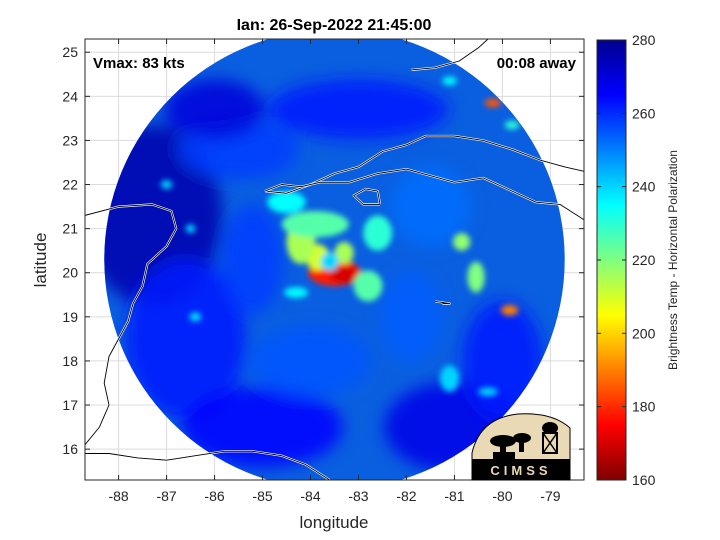  What do you see at coordinates (166, 496) in the screenshot?
I see `x-tick-label: -87` at bounding box center [166, 496].